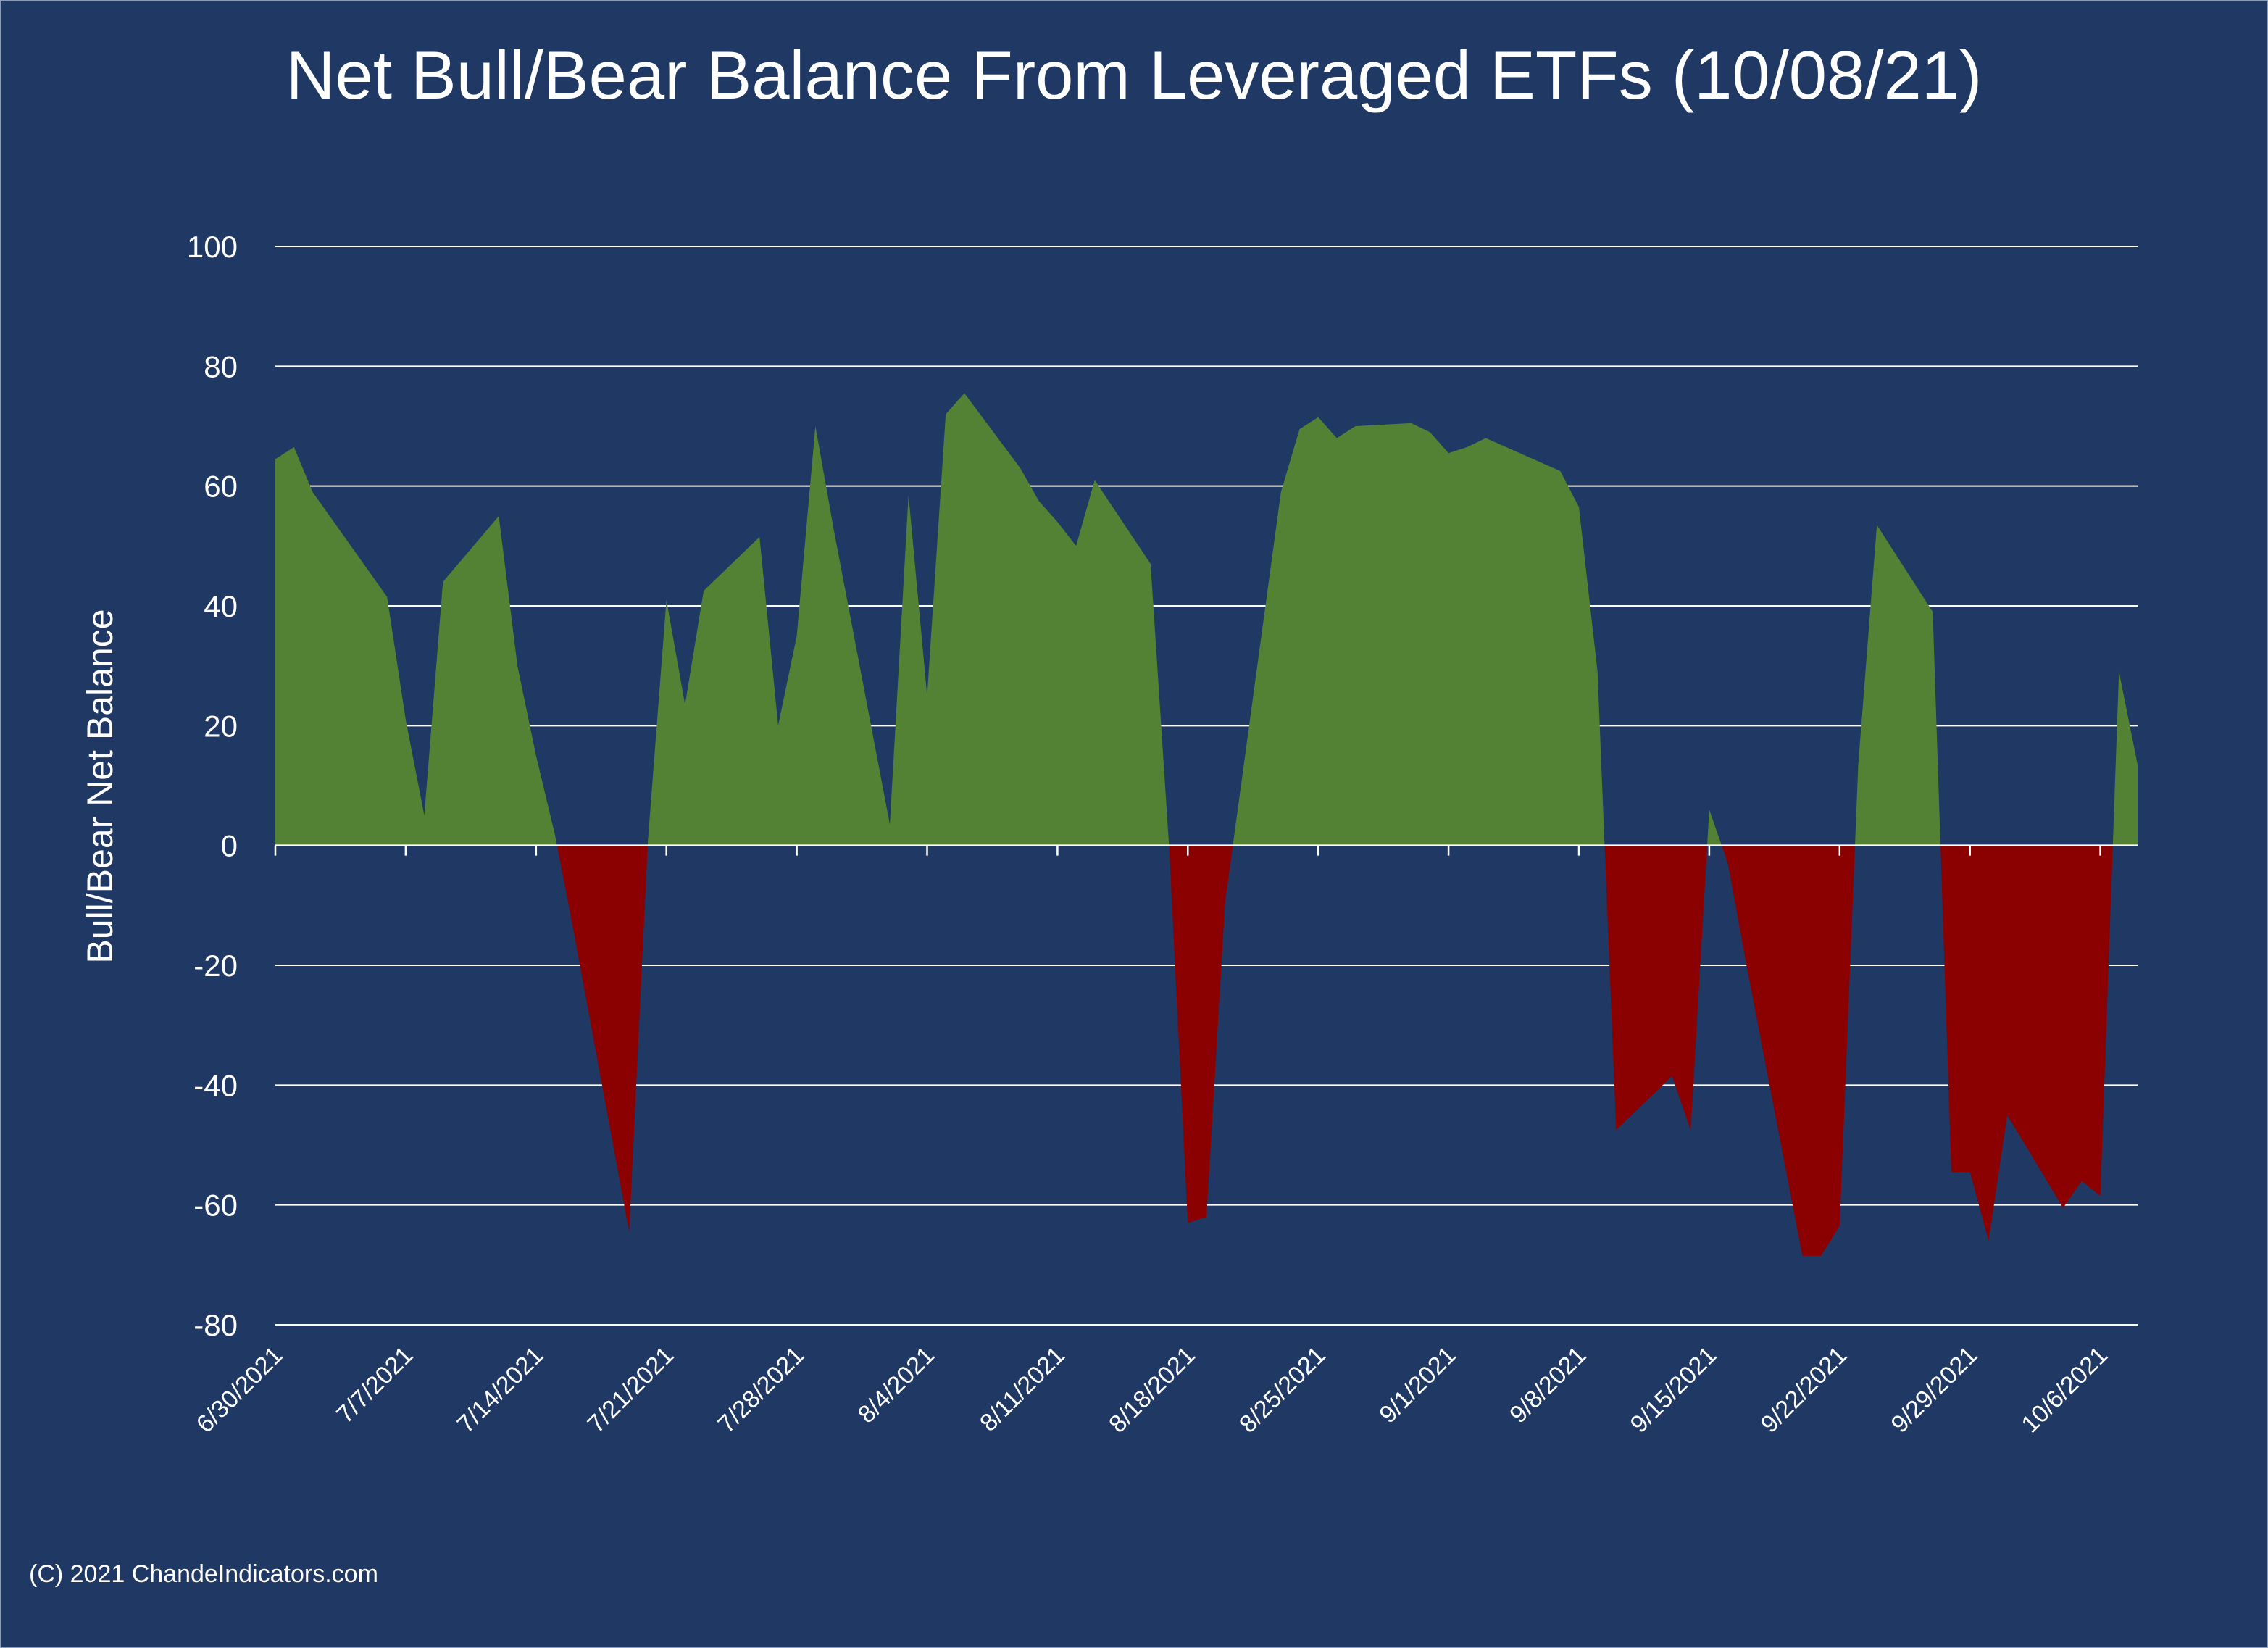 This screenshot has width=2268, height=1648. What do you see at coordinates (221, 366) in the screenshot?
I see `y-tick-label: 80` at bounding box center [221, 366].